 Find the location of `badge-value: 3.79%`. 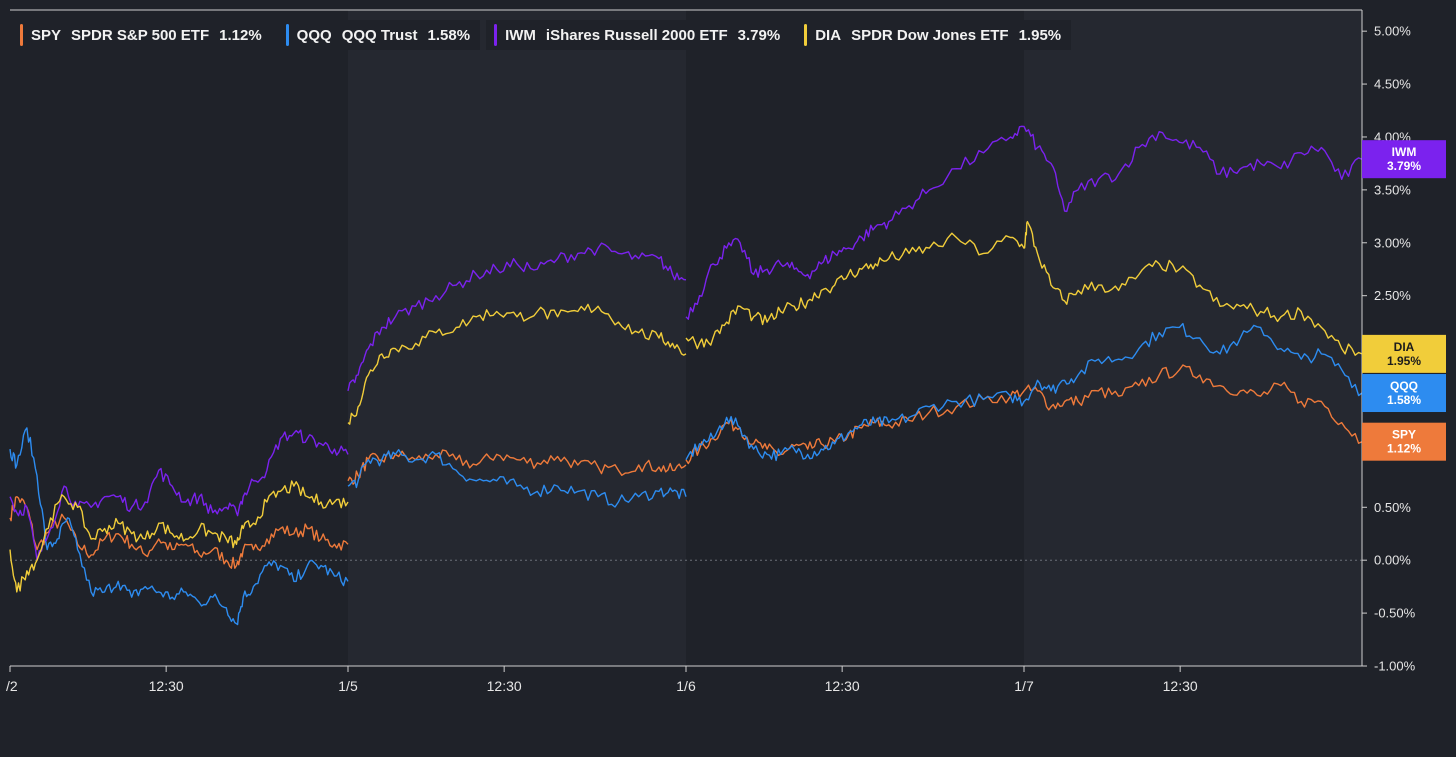

badge-value: 3.79% is located at coordinates (1404, 166).